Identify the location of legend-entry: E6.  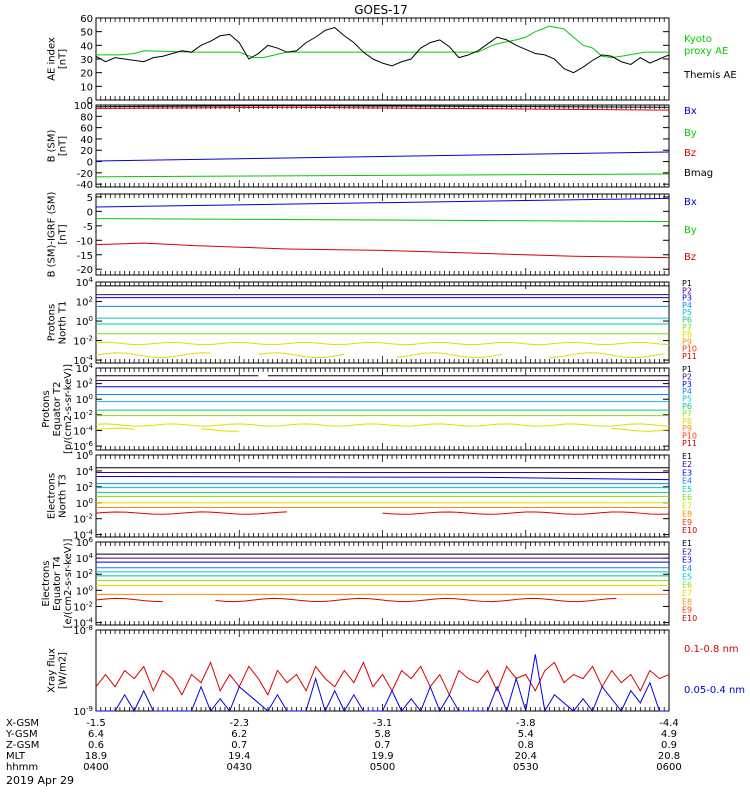
(687, 585).